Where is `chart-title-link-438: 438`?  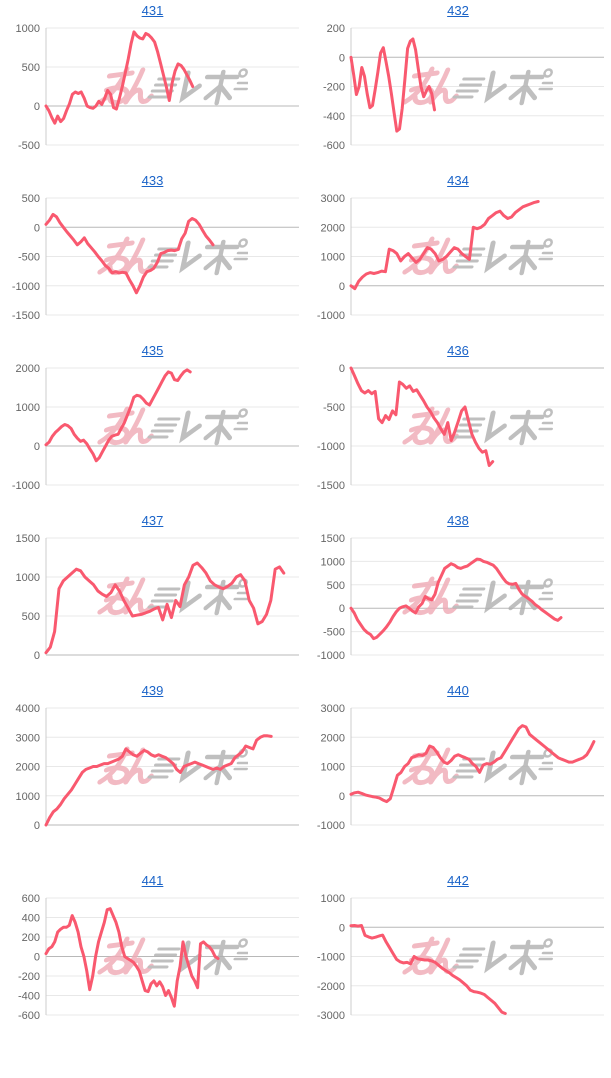
chart-title-link-438: 438 is located at coordinates (458, 520).